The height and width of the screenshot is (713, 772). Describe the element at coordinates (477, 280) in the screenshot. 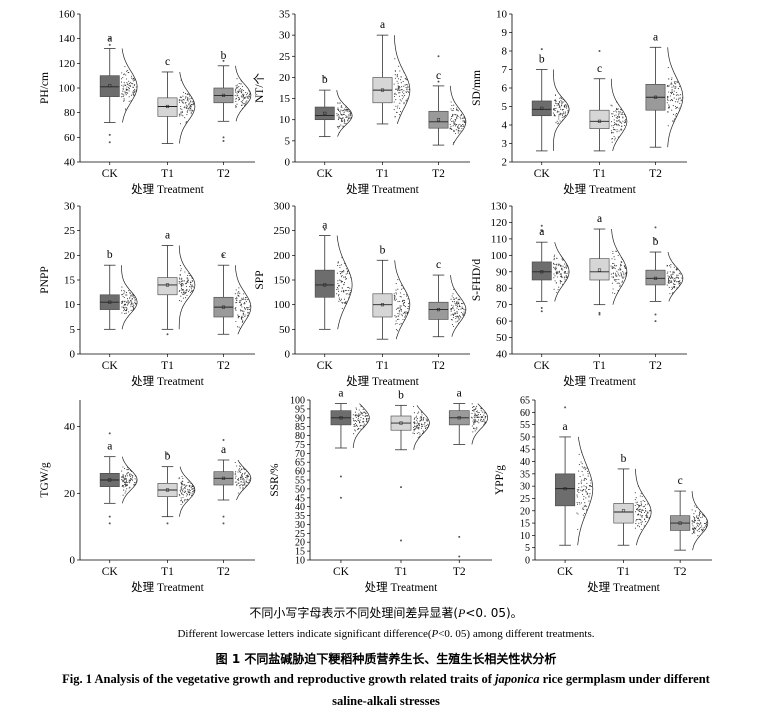

I see `y-axis-label: S-FHD/d` at that location.